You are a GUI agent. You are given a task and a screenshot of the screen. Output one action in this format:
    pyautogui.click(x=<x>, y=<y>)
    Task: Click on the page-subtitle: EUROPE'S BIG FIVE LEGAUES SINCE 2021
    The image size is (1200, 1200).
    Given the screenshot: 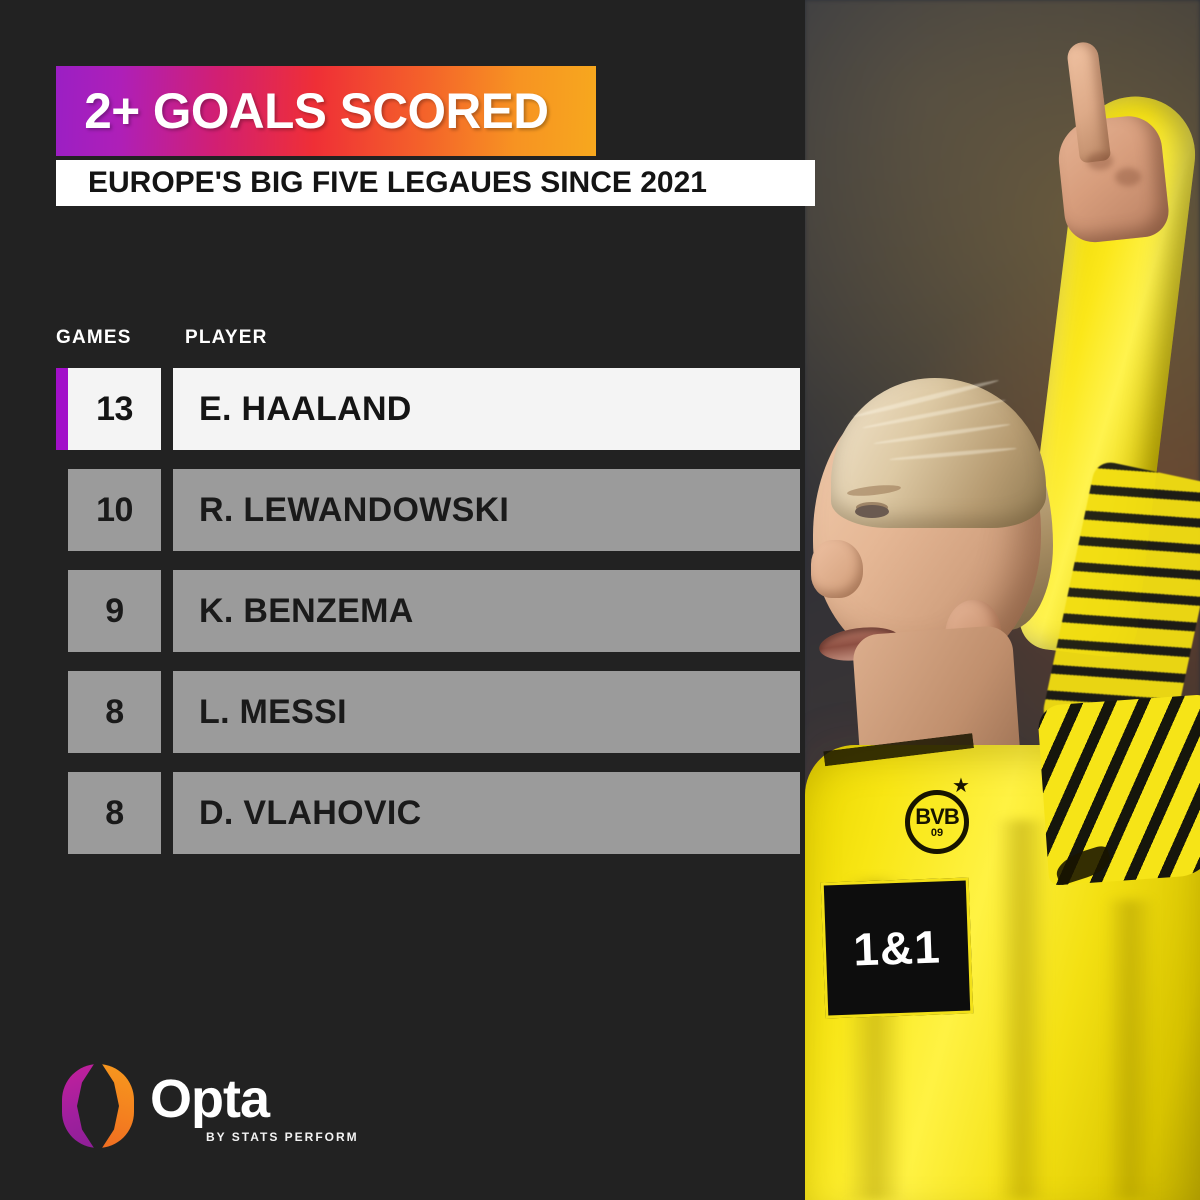 What is the action you would take?
    pyautogui.click(x=397, y=182)
    